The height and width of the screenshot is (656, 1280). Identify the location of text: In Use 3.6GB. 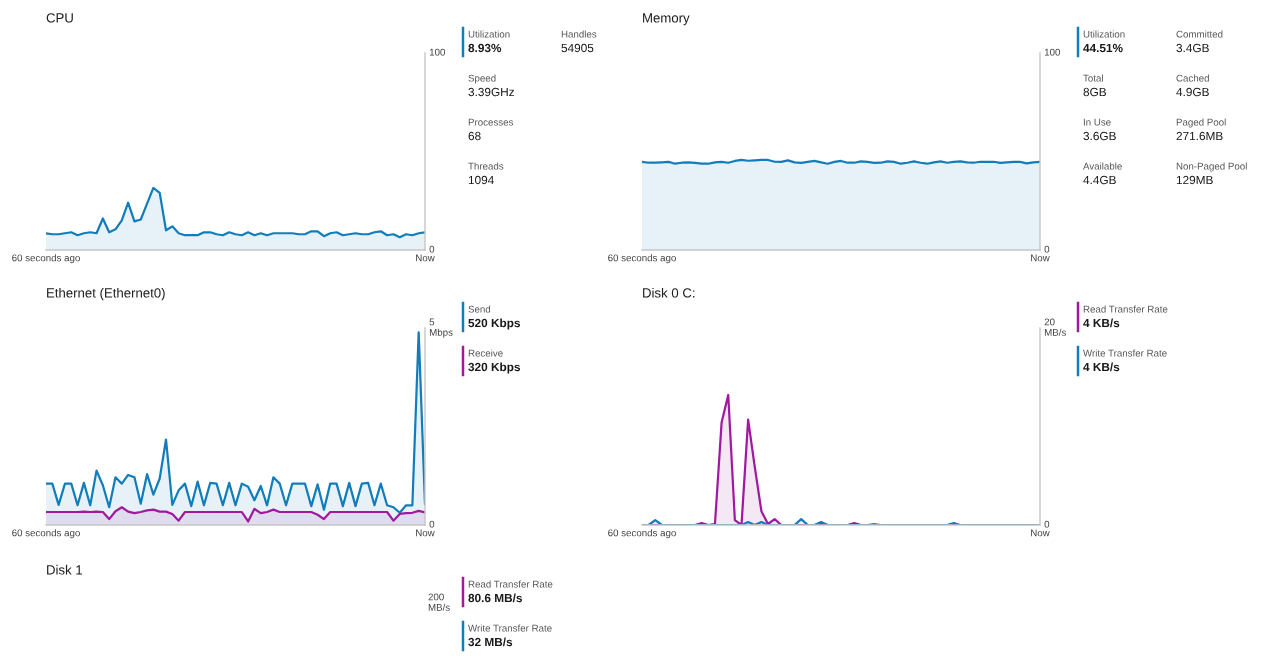
(1099, 129).